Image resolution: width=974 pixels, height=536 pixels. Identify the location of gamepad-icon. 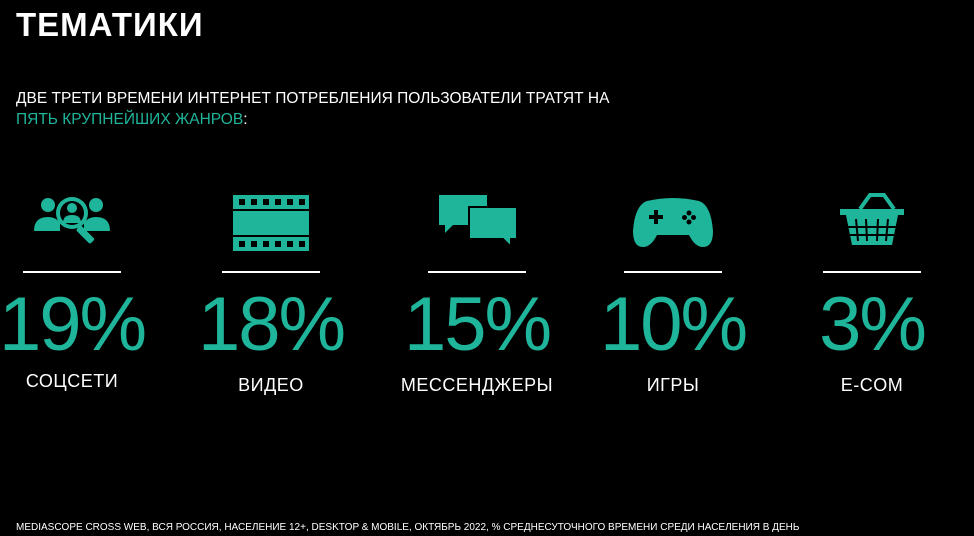
(673, 222).